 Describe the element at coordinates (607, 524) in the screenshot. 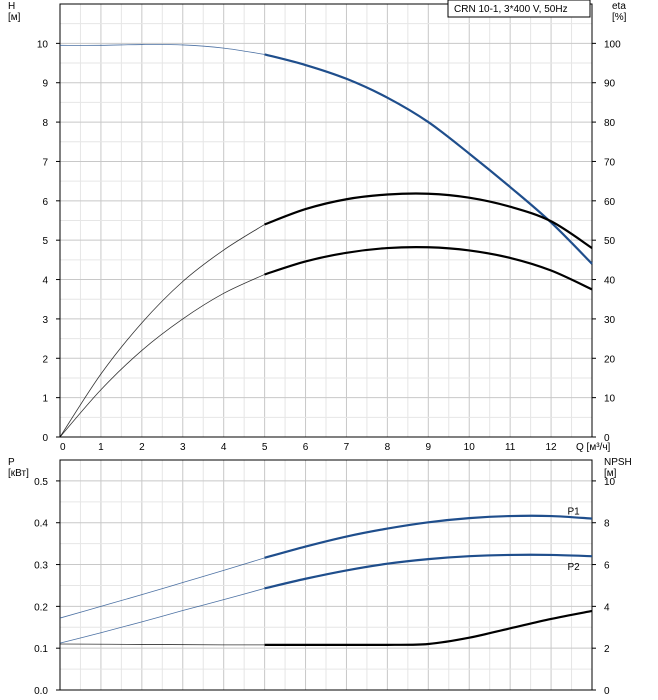

I see `y2-tick-label: 8` at that location.